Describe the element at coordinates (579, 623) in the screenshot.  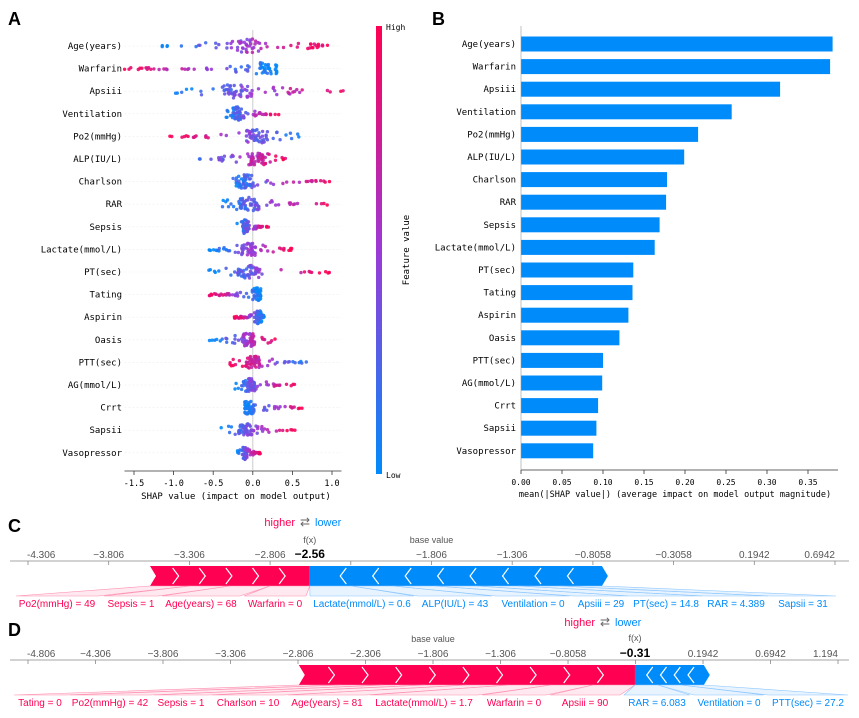
I see `higher-label: higher` at that location.